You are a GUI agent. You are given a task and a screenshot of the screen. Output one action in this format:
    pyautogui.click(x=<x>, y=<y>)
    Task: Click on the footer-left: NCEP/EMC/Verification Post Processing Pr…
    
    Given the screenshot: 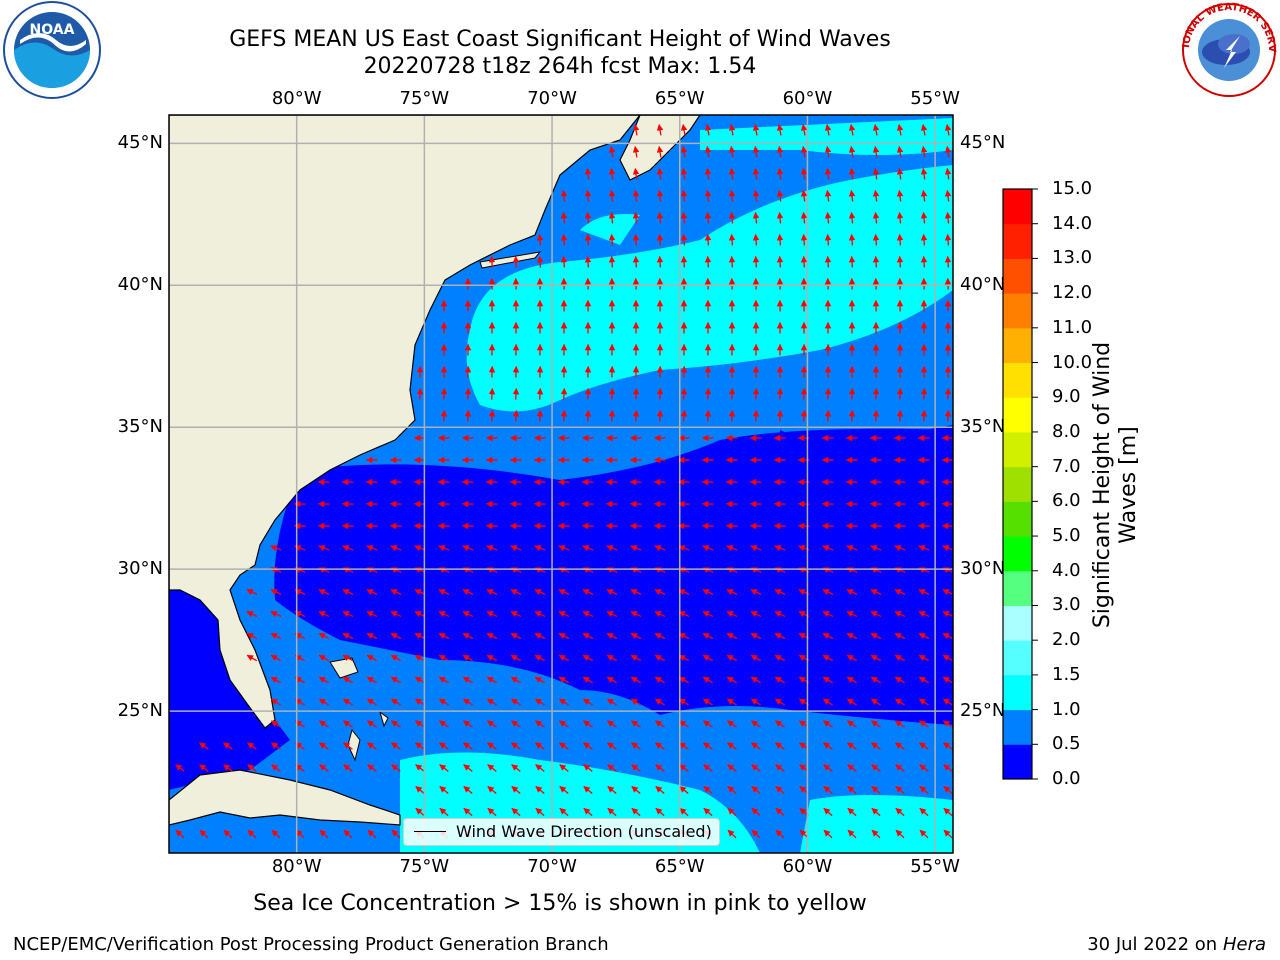 What is the action you would take?
    pyautogui.click(x=311, y=944)
    